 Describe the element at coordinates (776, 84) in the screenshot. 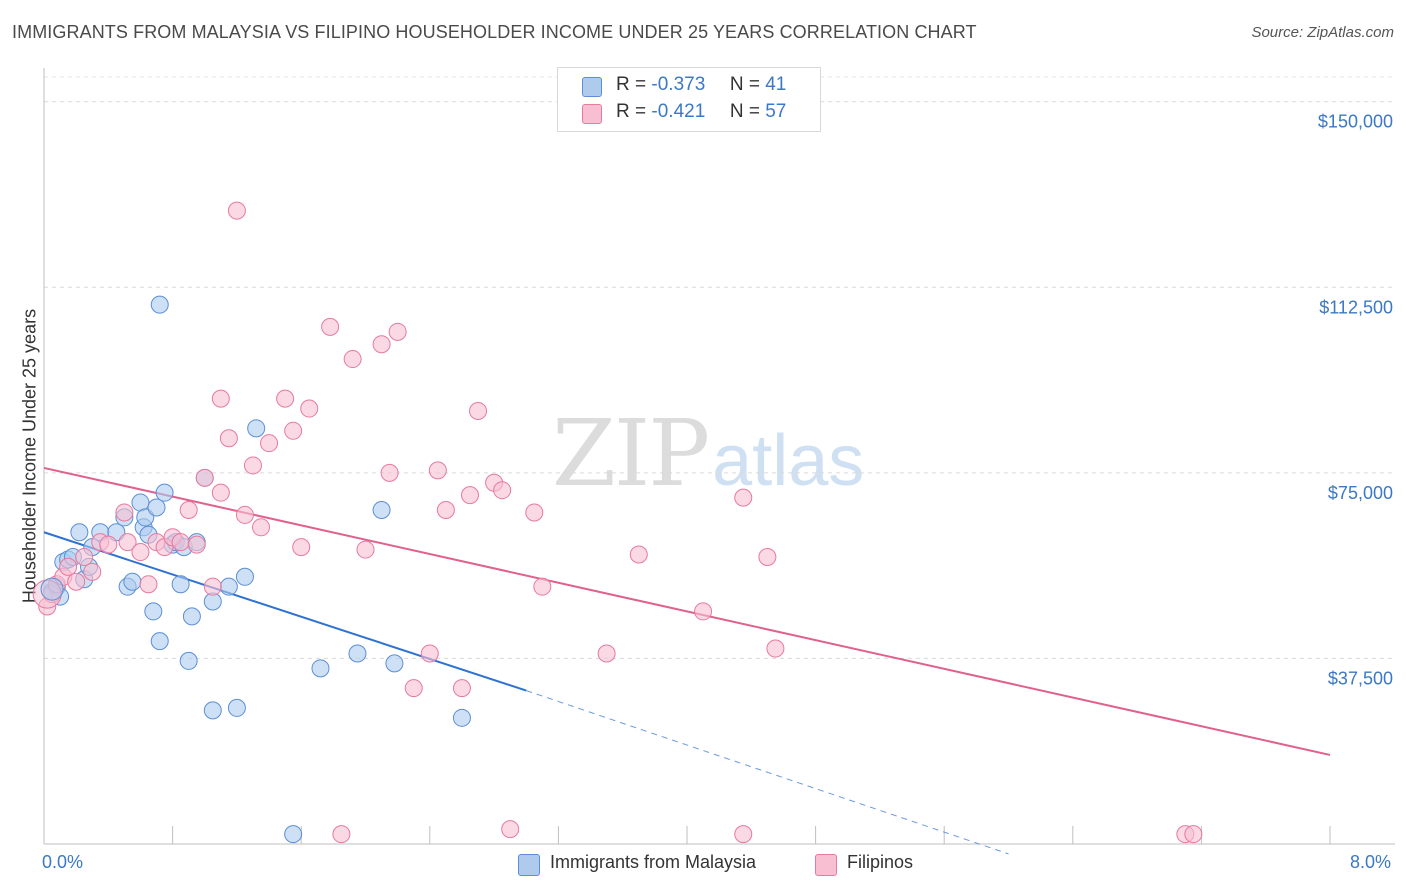

I see `legend-n-value-malaysia: 41` at that location.